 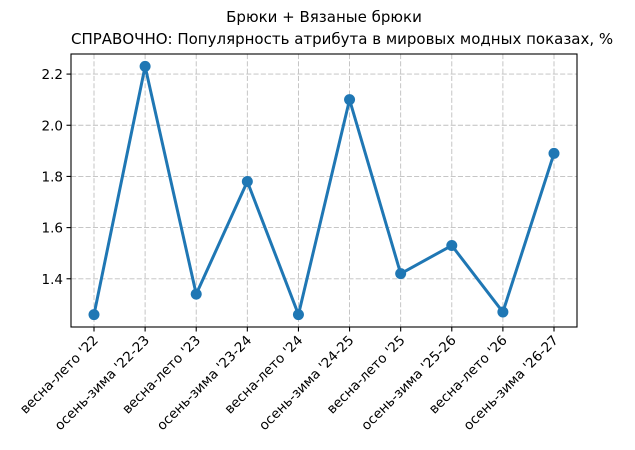 What do you see at coordinates (204, 383) in the screenshot?
I see `x-tick-label: осень-зима '23-24` at bounding box center [204, 383].